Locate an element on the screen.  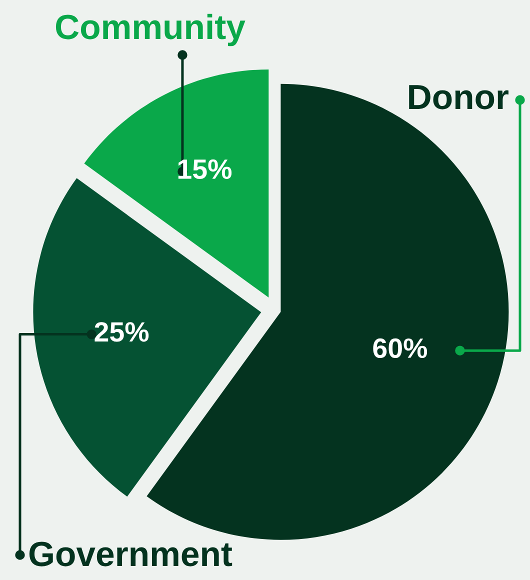
slice-label: Community is located at coordinates (151, 30).